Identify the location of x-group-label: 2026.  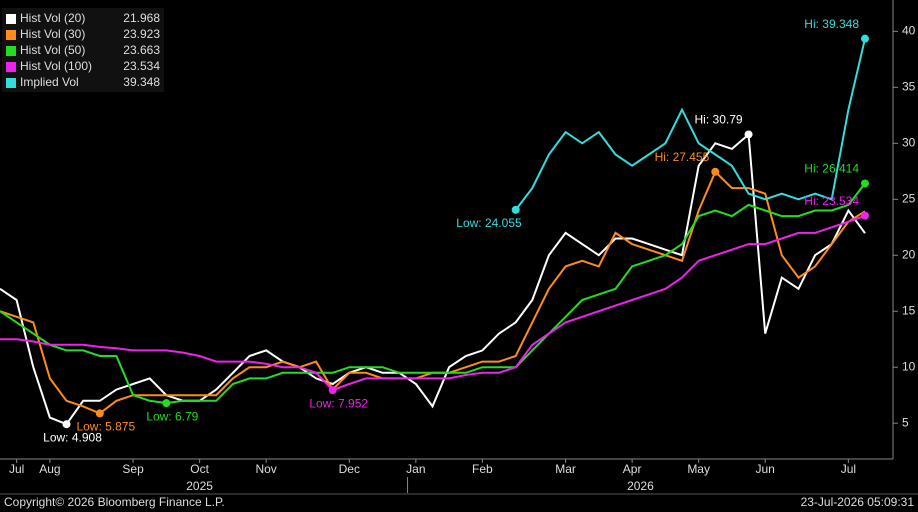
(640, 486).